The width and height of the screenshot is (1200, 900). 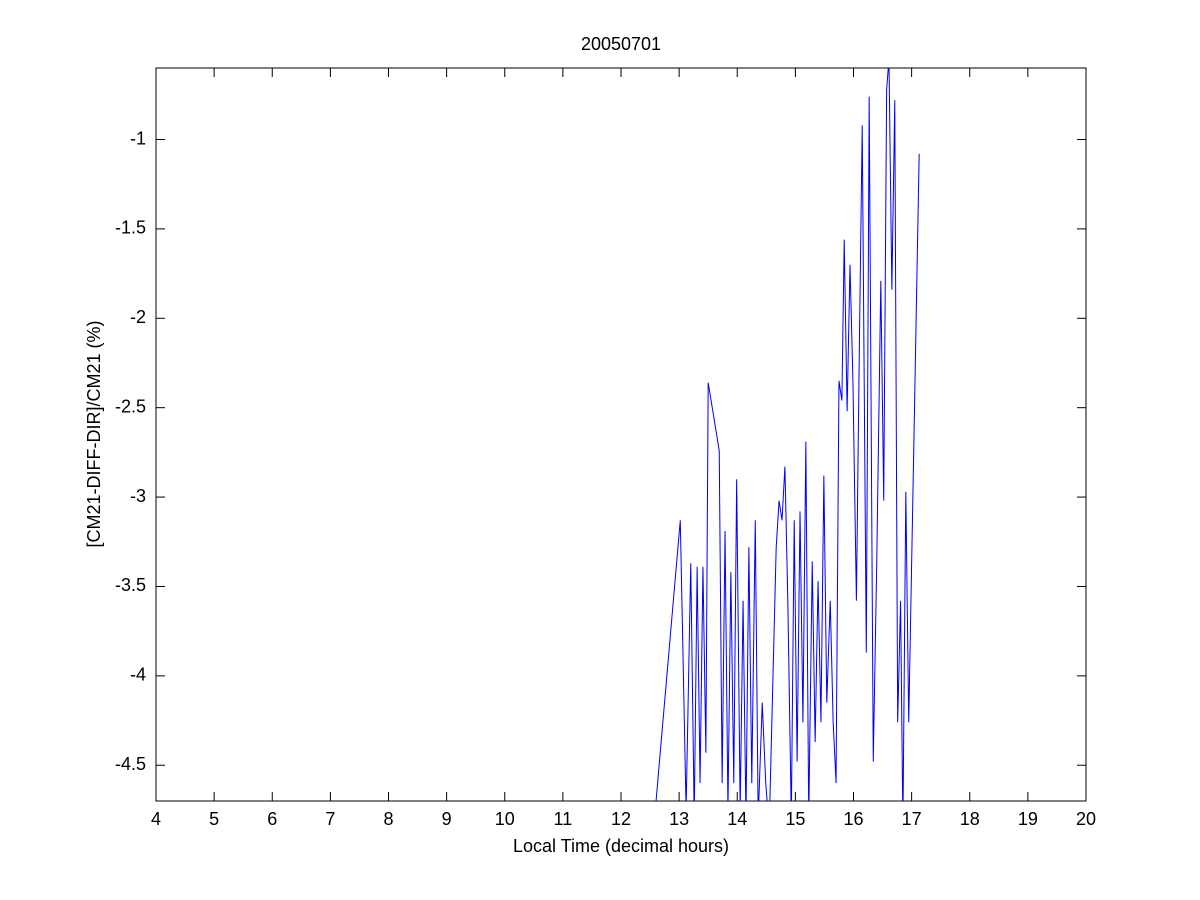 What do you see at coordinates (138, 675) in the screenshot?
I see `y-tick-label: -4` at bounding box center [138, 675].